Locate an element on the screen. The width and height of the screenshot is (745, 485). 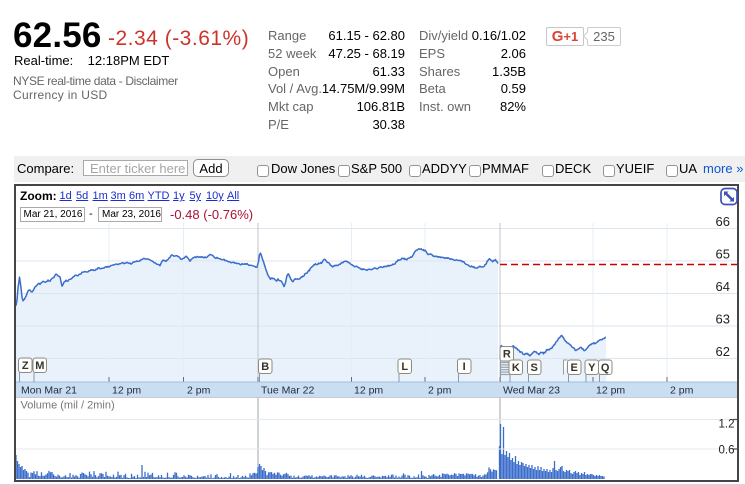
svg-text: 1.2 is located at coordinates (727, 425).